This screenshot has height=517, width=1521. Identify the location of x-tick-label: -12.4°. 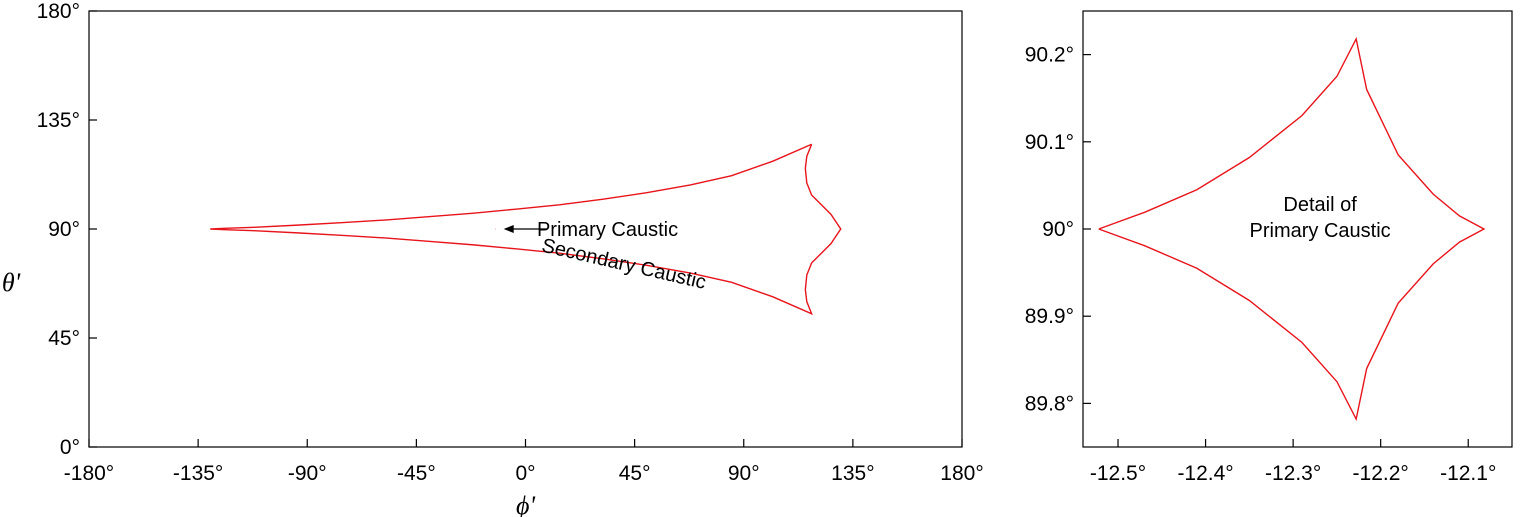
(1205, 473).